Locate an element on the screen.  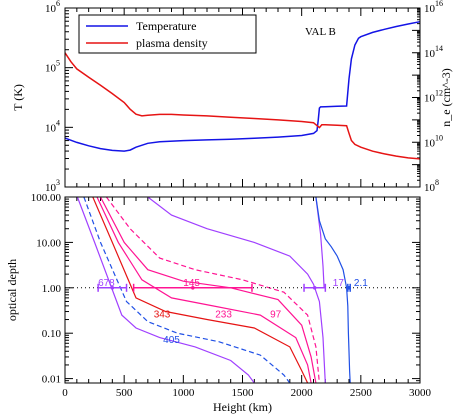
y-tick-label: 10.00 is located at coordinates (48, 243).